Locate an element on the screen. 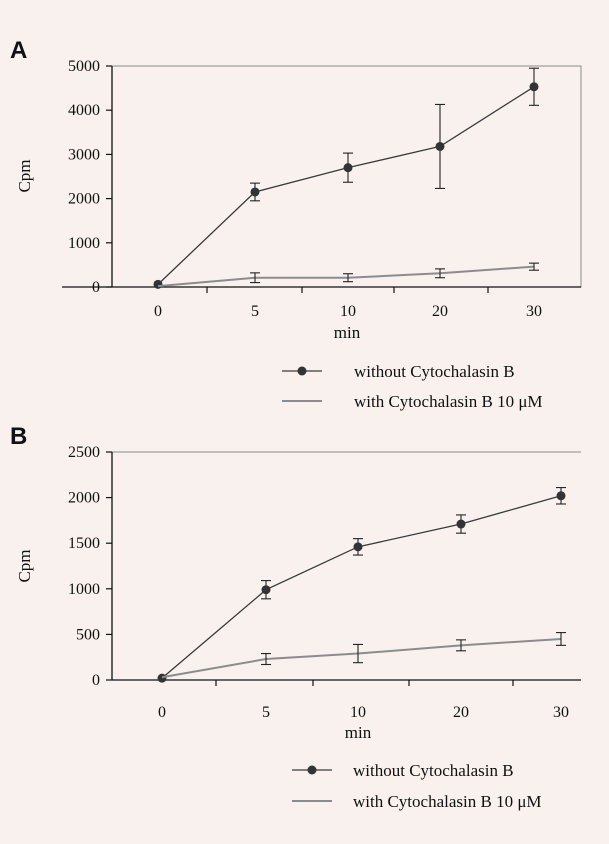 The image size is (609, 844). panel-a-y-tick-label: 3000 is located at coordinates (84, 154).